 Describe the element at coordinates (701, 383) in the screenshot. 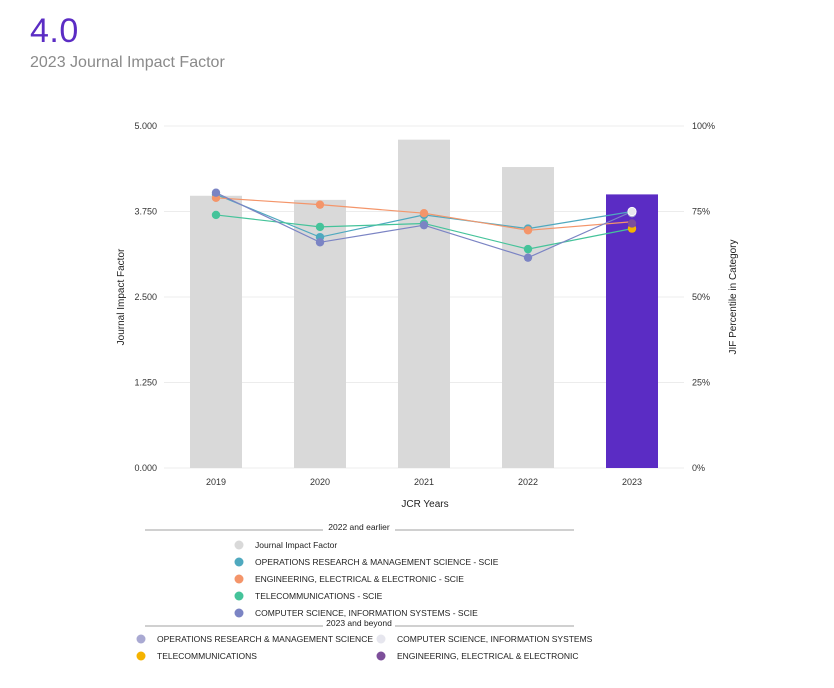

I see `y2-tick-label: 25%` at that location.